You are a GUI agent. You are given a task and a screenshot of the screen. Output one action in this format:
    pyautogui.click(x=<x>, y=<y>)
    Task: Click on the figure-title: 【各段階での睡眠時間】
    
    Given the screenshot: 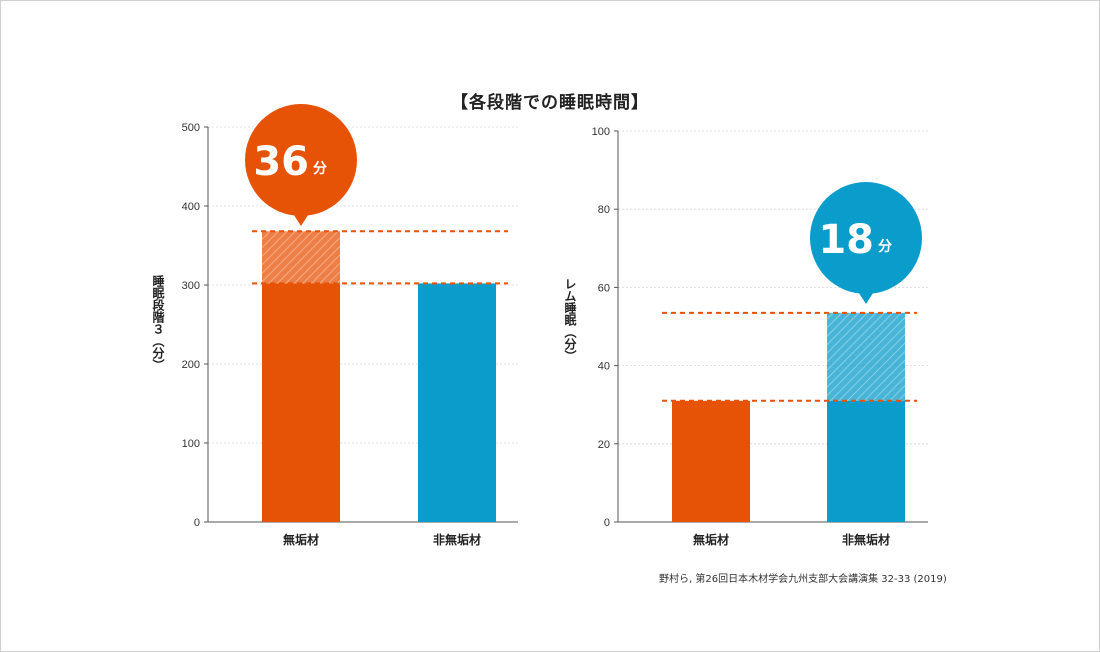 What is the action you would take?
    pyautogui.click(x=550, y=103)
    